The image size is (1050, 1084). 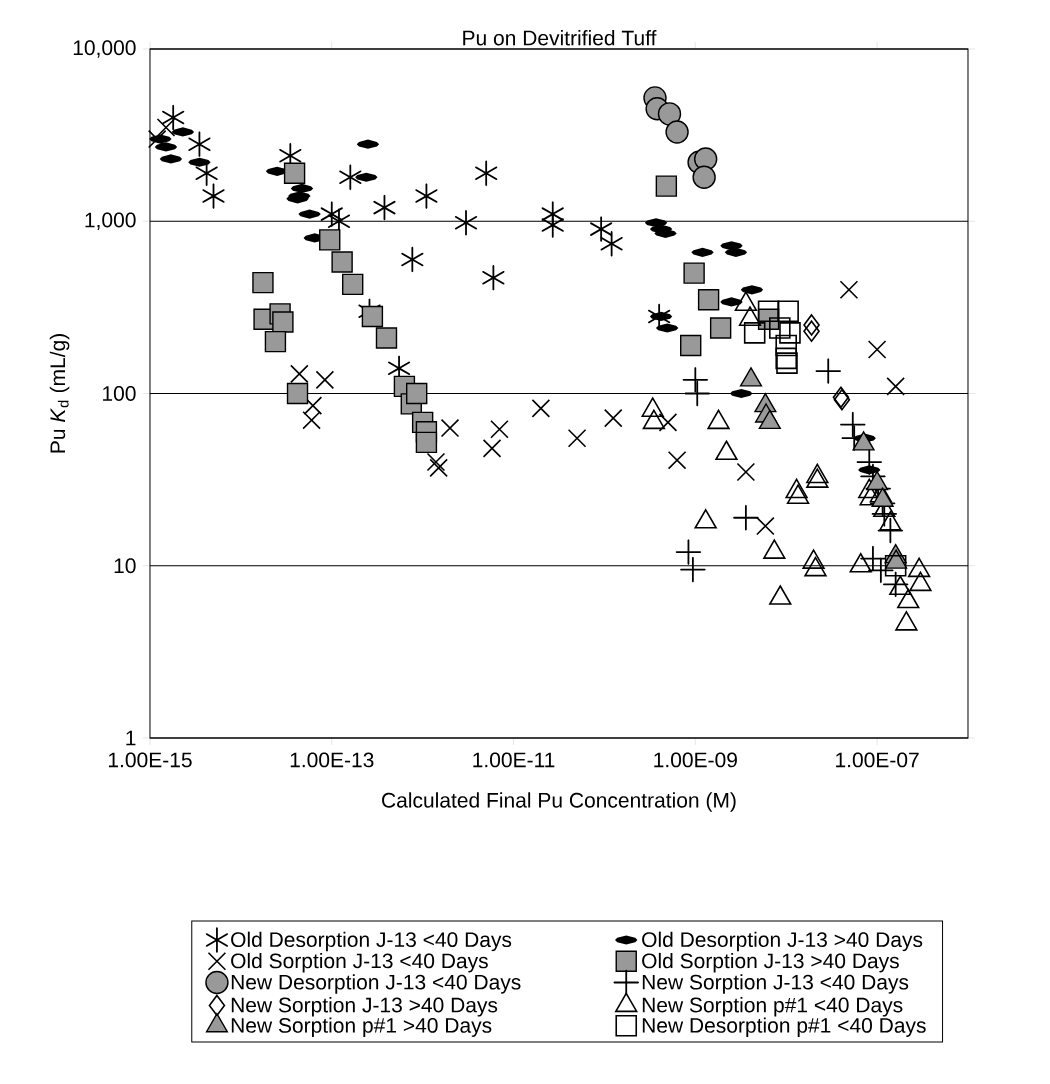 What do you see at coordinates (784, 1027) in the screenshot?
I see `legend-label: New Desorption p#1 <40 Days` at bounding box center [784, 1027].